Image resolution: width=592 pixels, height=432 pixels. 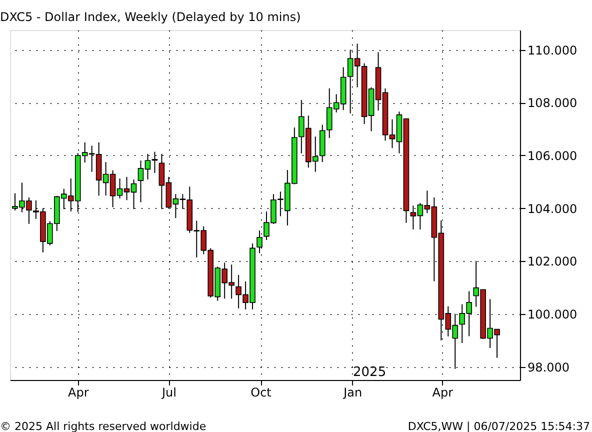 I want to click on text: © 2025 All rights reserved worldwide, so click(x=103, y=426).